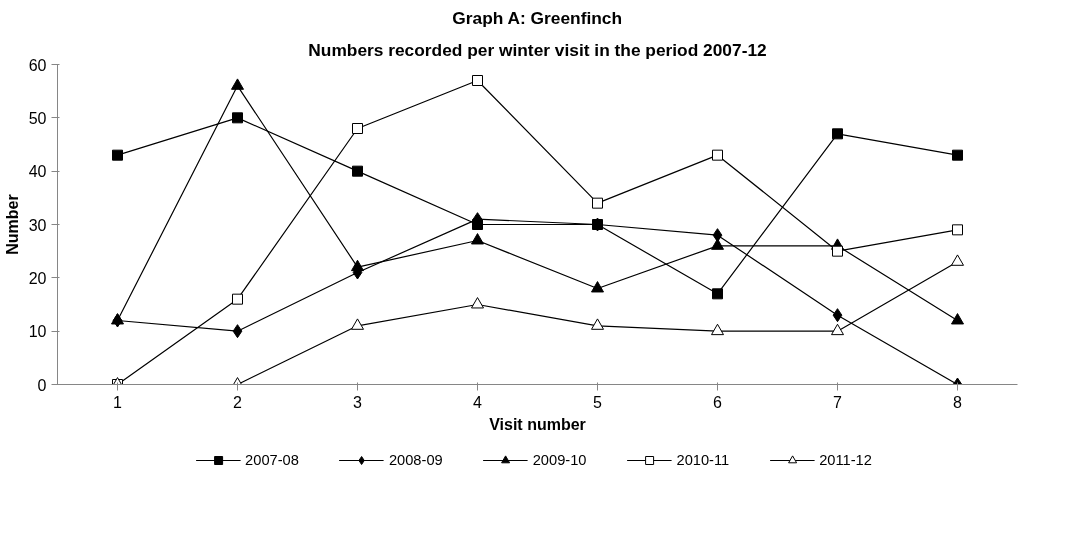 The height and width of the screenshot is (551, 1081). I want to click on y-tick-label: 20, so click(37, 278).